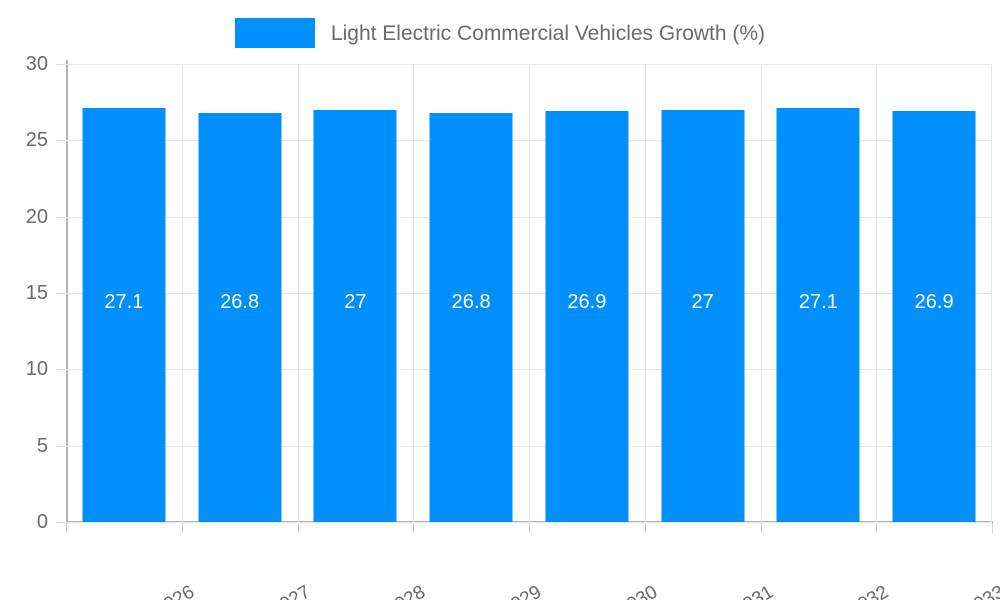 This screenshot has height=600, width=1000. Describe the element at coordinates (274, 33) in the screenshot. I see `legend-color-swatch` at that location.